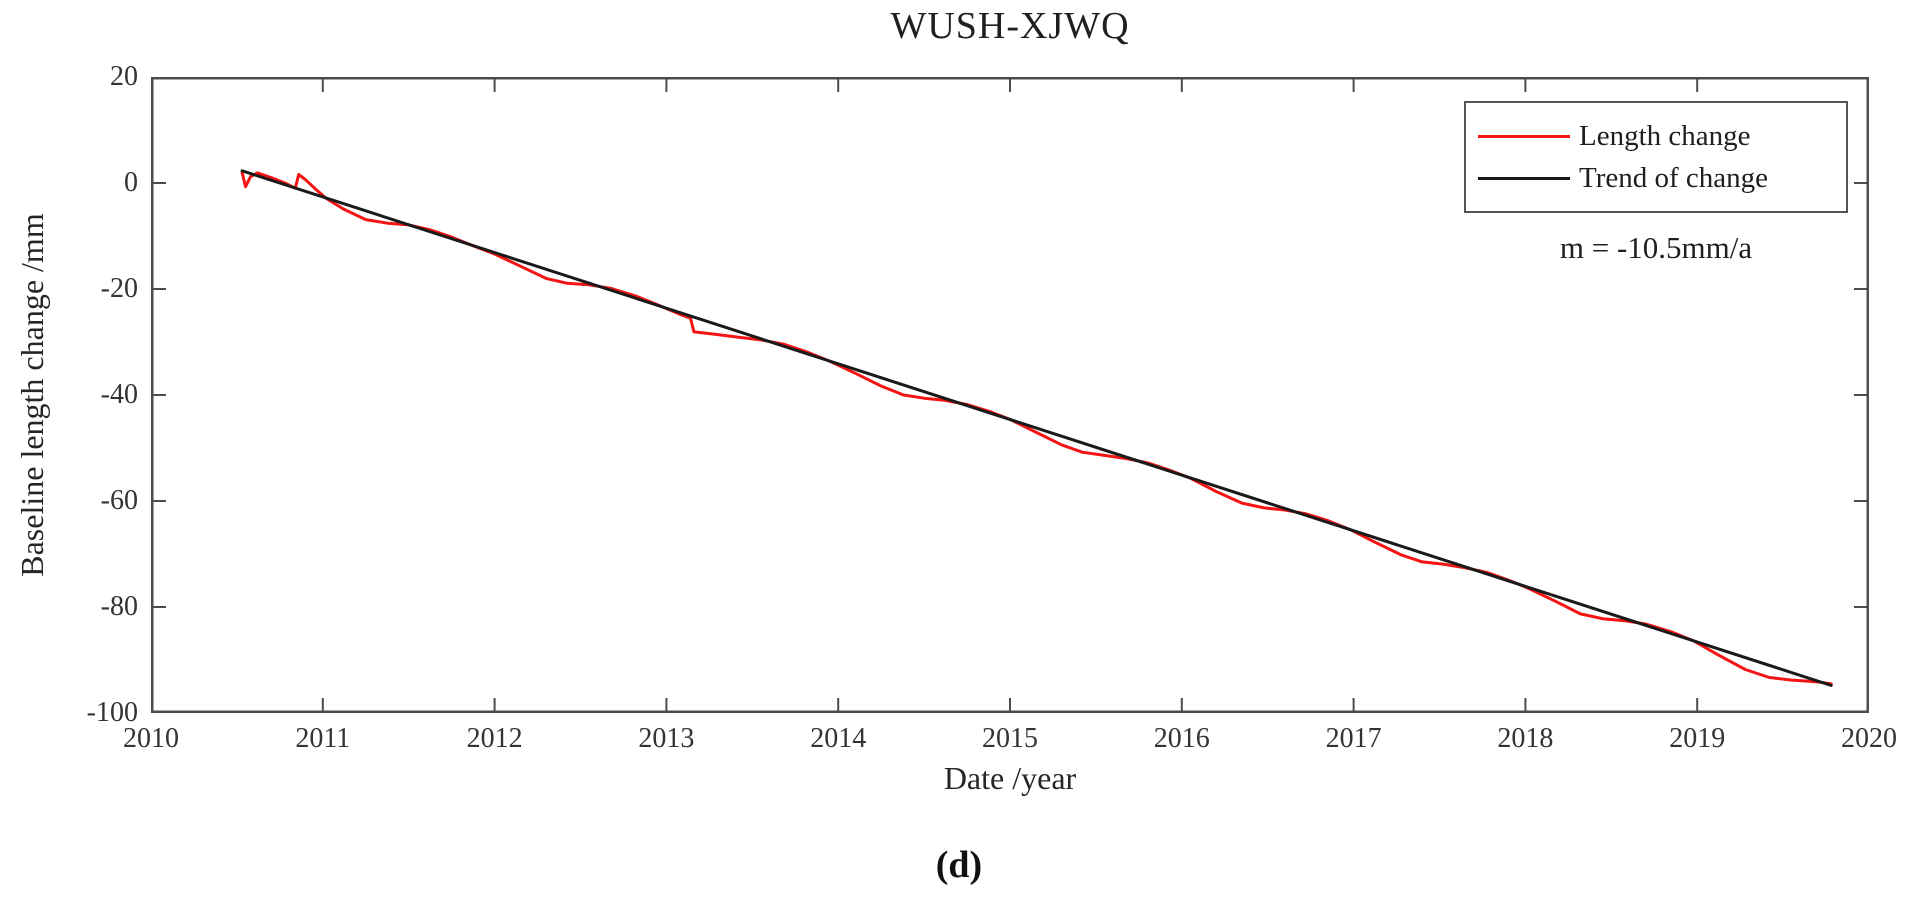  Describe the element at coordinates (1525, 738) in the screenshot. I see `x-tick-label: 2018` at that location.